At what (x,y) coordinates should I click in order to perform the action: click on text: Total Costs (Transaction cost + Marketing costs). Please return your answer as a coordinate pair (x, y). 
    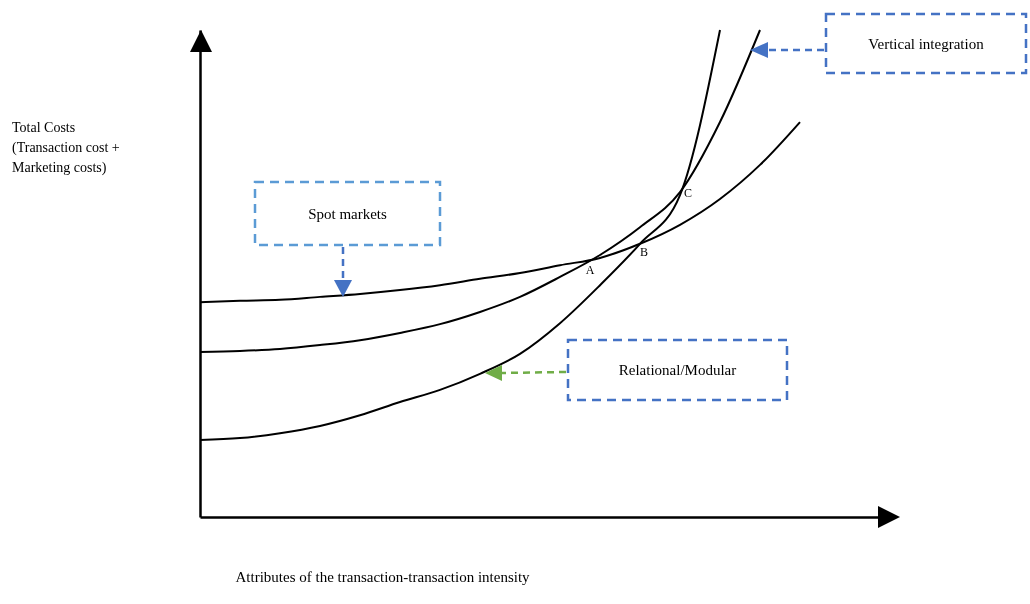
    Looking at the image, I should click on (66, 148).